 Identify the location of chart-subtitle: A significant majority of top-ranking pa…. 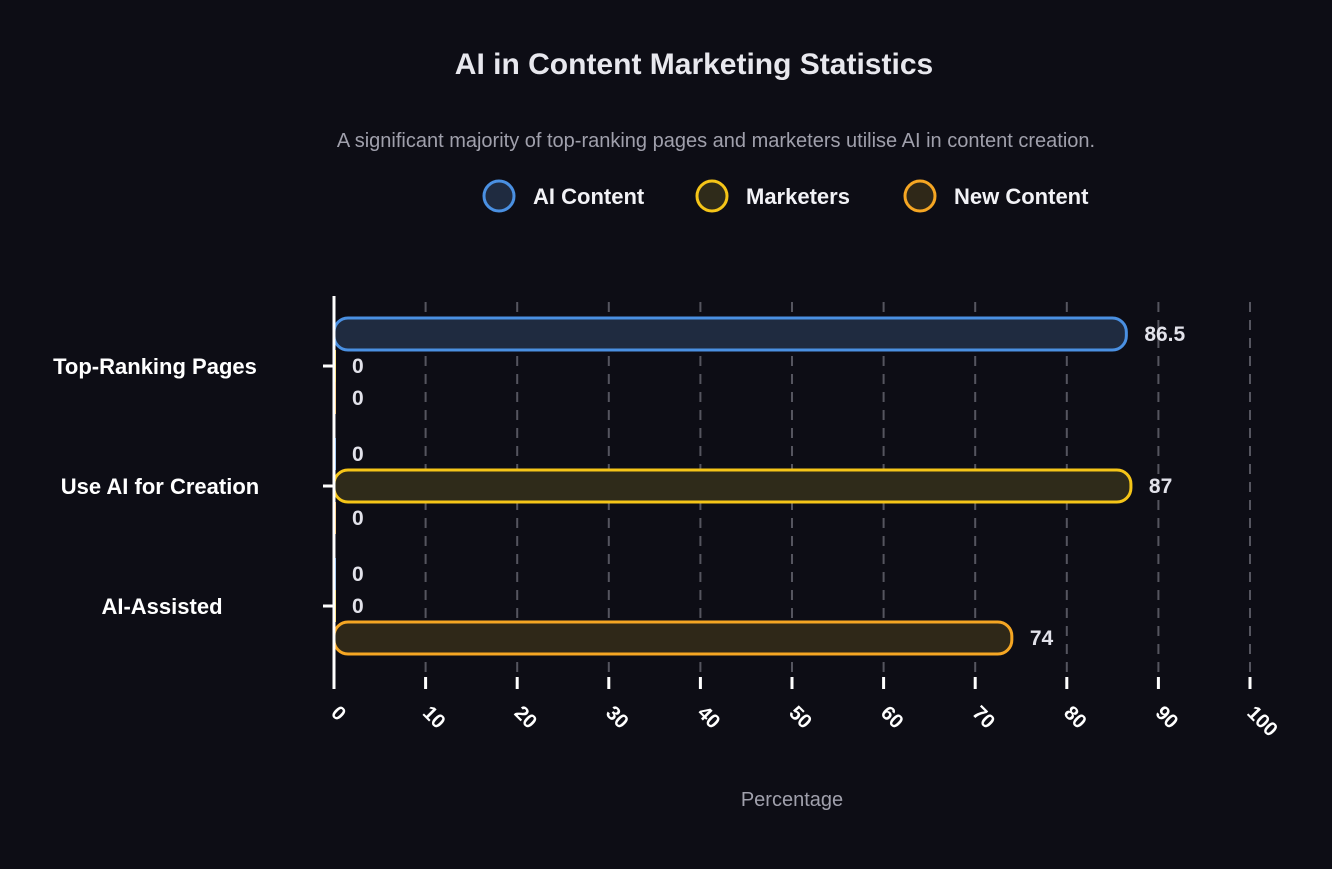
(716, 141).